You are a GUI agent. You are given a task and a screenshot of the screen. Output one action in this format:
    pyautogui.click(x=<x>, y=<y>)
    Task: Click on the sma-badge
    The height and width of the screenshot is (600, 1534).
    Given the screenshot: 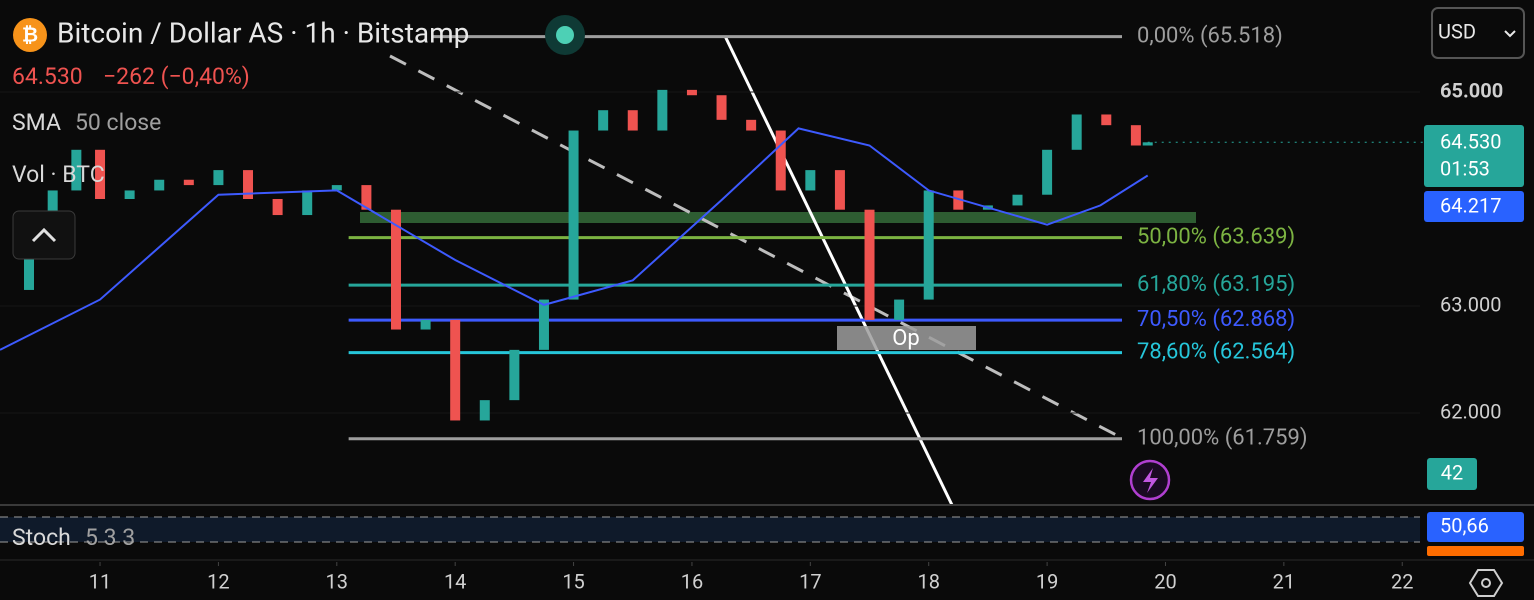 What is the action you would take?
    pyautogui.click(x=1474, y=206)
    